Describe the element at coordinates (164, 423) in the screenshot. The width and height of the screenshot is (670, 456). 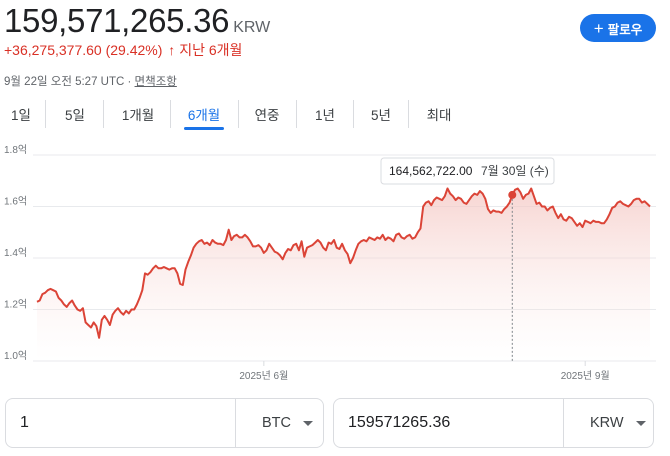
I see `converter-crypto: 1 BTC` at that location.